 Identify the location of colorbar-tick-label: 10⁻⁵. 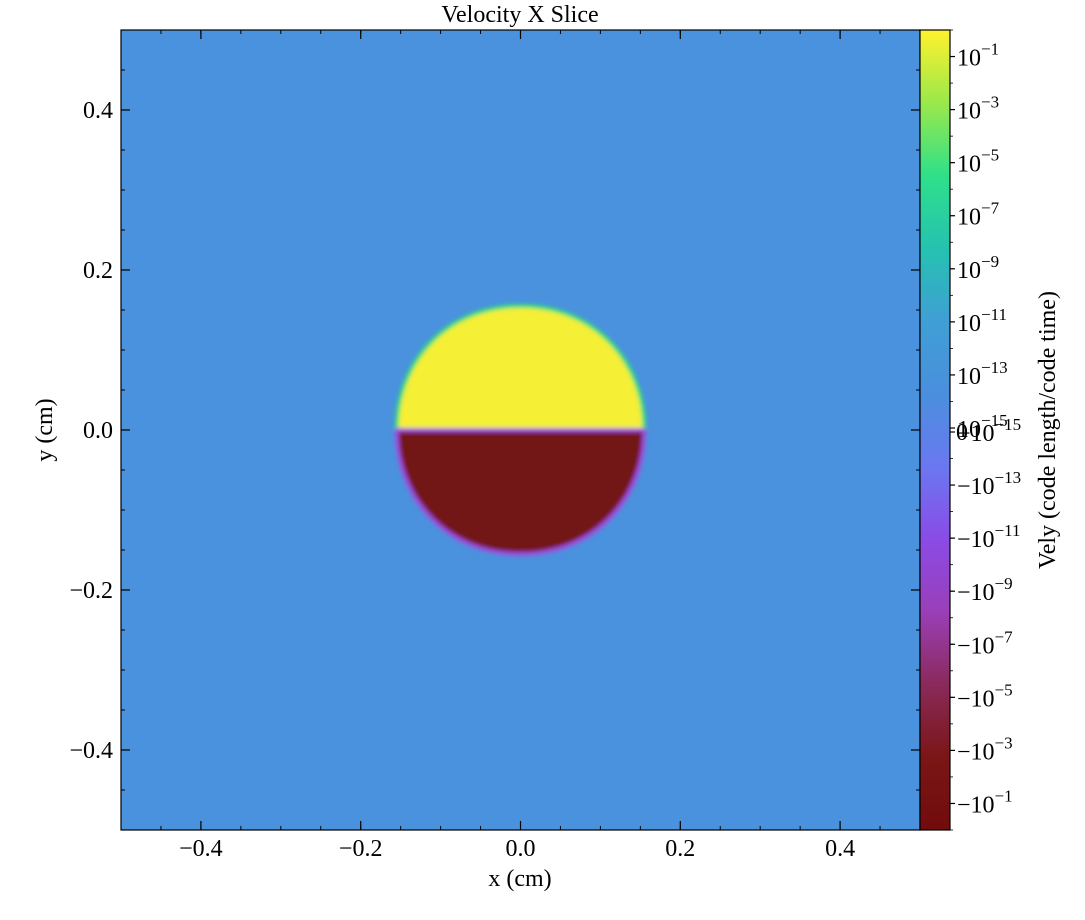
(978, 162).